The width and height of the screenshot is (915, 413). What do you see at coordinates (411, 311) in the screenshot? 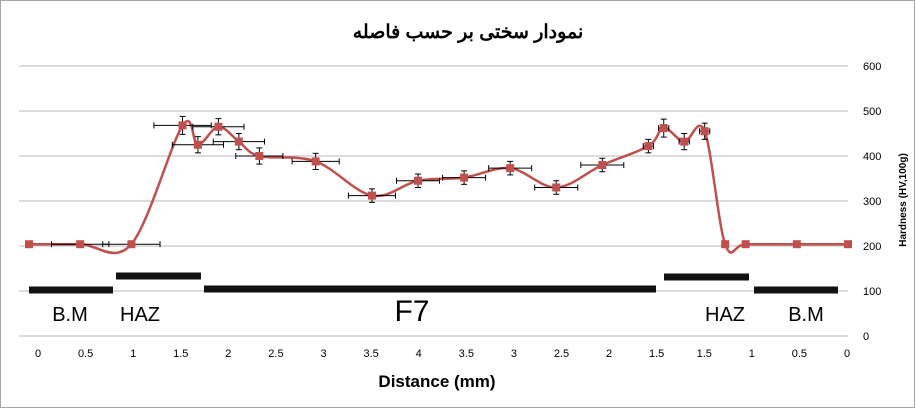
I see `zone-label: F7` at bounding box center [411, 311].